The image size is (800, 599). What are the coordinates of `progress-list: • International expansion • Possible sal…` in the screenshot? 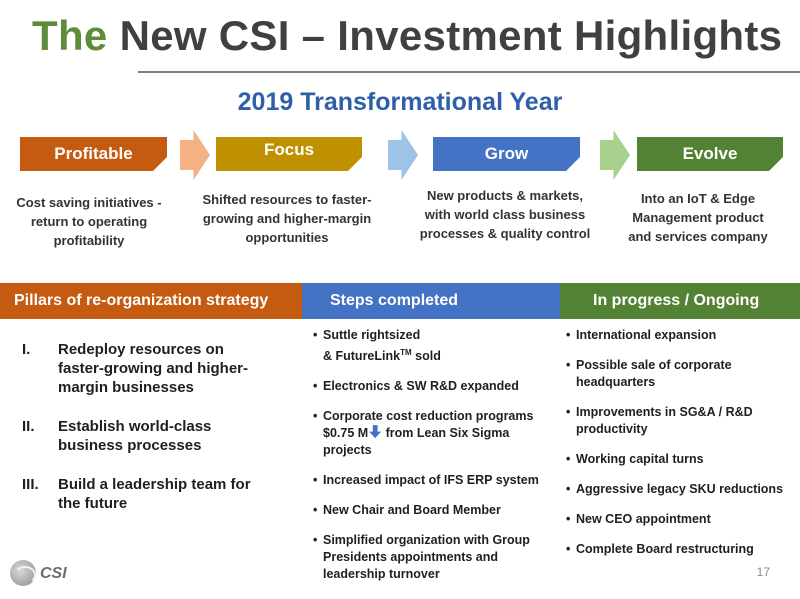 It's located at (682, 449).